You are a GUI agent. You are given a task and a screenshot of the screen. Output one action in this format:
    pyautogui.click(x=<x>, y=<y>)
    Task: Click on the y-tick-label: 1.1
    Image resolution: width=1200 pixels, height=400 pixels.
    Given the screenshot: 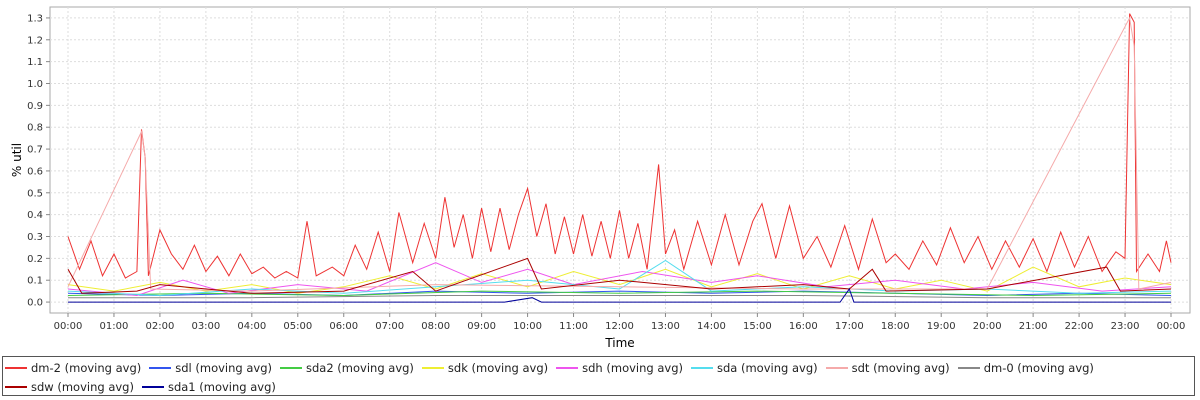 What is the action you would take?
    pyautogui.click(x=35, y=62)
    